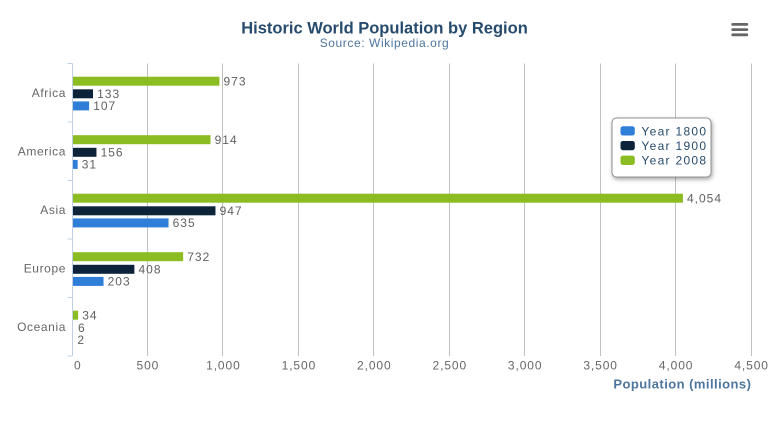 This screenshot has height=421, width=769. I want to click on svg-text: 156, so click(112, 153).